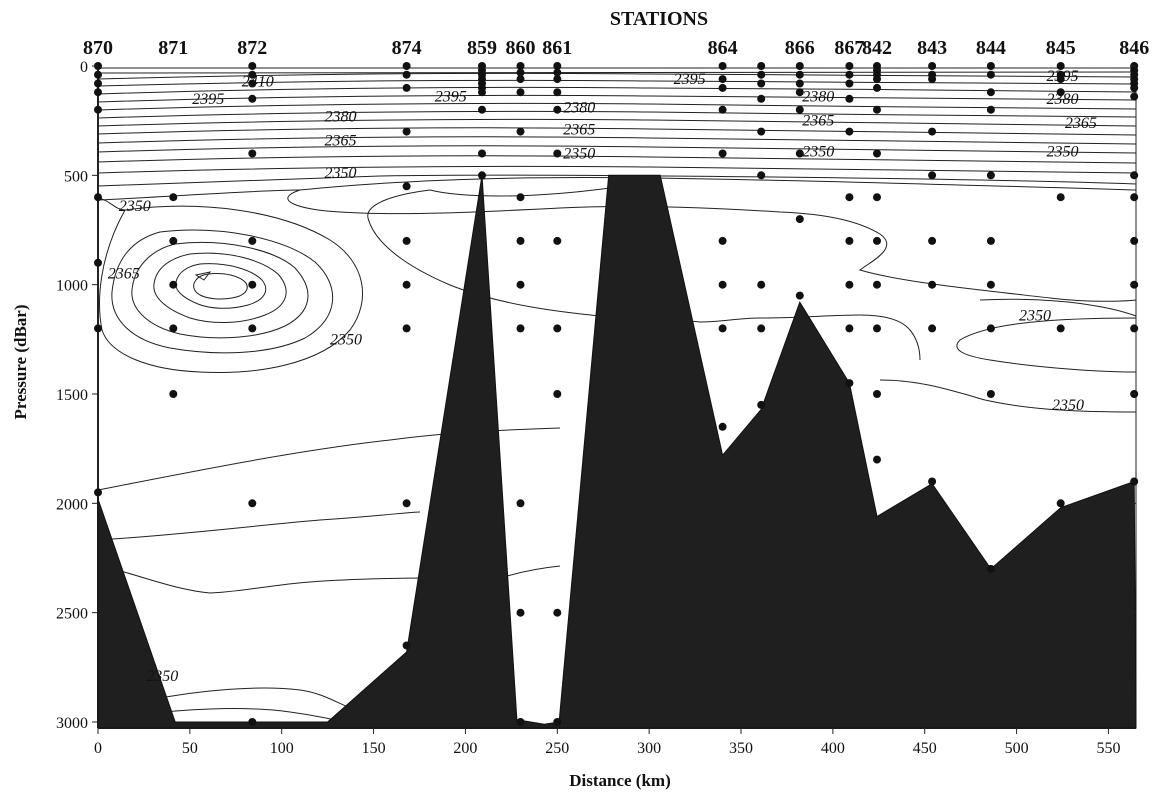 This screenshot has height=795, width=1164. I want to click on y-tick-label: 1500, so click(72, 395).